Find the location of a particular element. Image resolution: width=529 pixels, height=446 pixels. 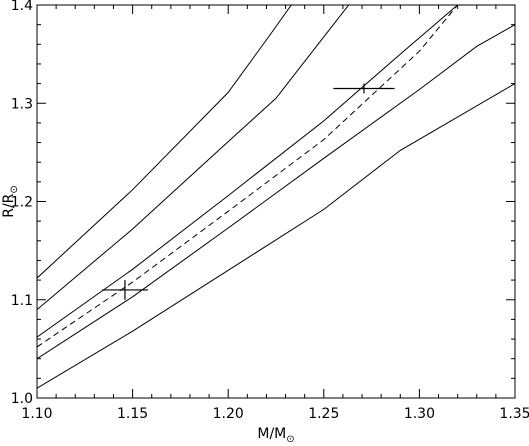

x-tick-label: 1.35 is located at coordinates (514, 414).